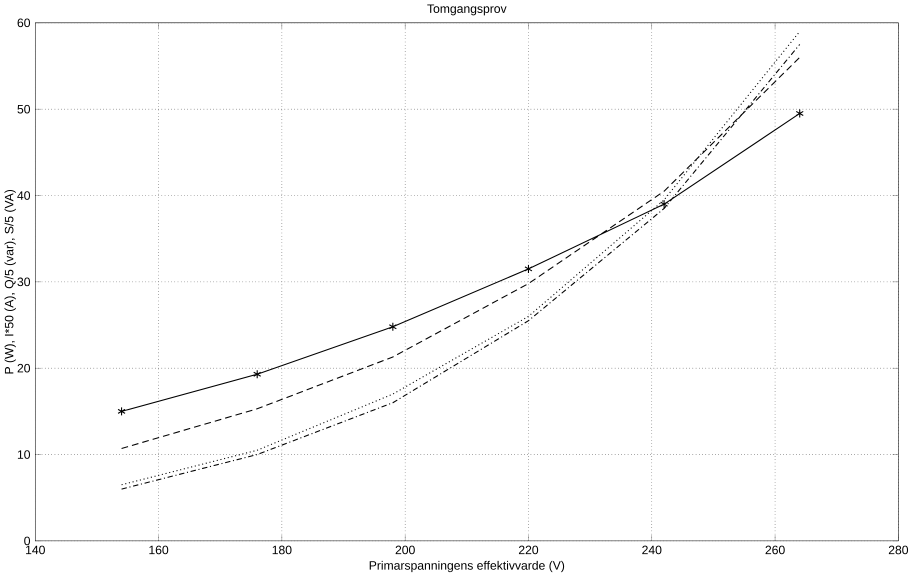 The image size is (913, 577). I want to click on x-tick-label: 200, so click(405, 550).